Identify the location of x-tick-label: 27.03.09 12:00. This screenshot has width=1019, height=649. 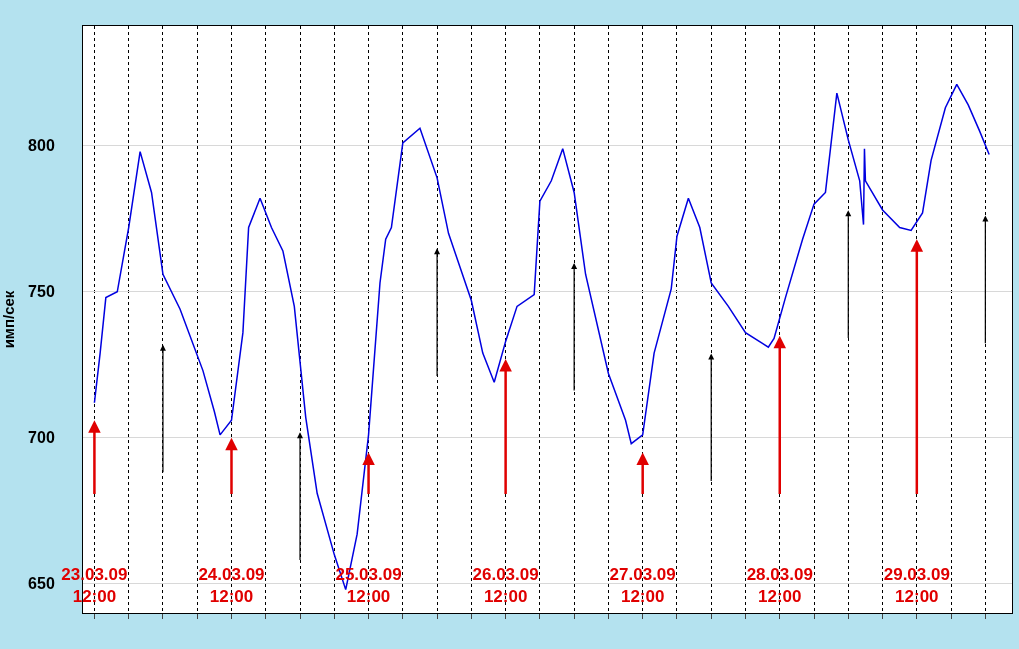
(642, 585).